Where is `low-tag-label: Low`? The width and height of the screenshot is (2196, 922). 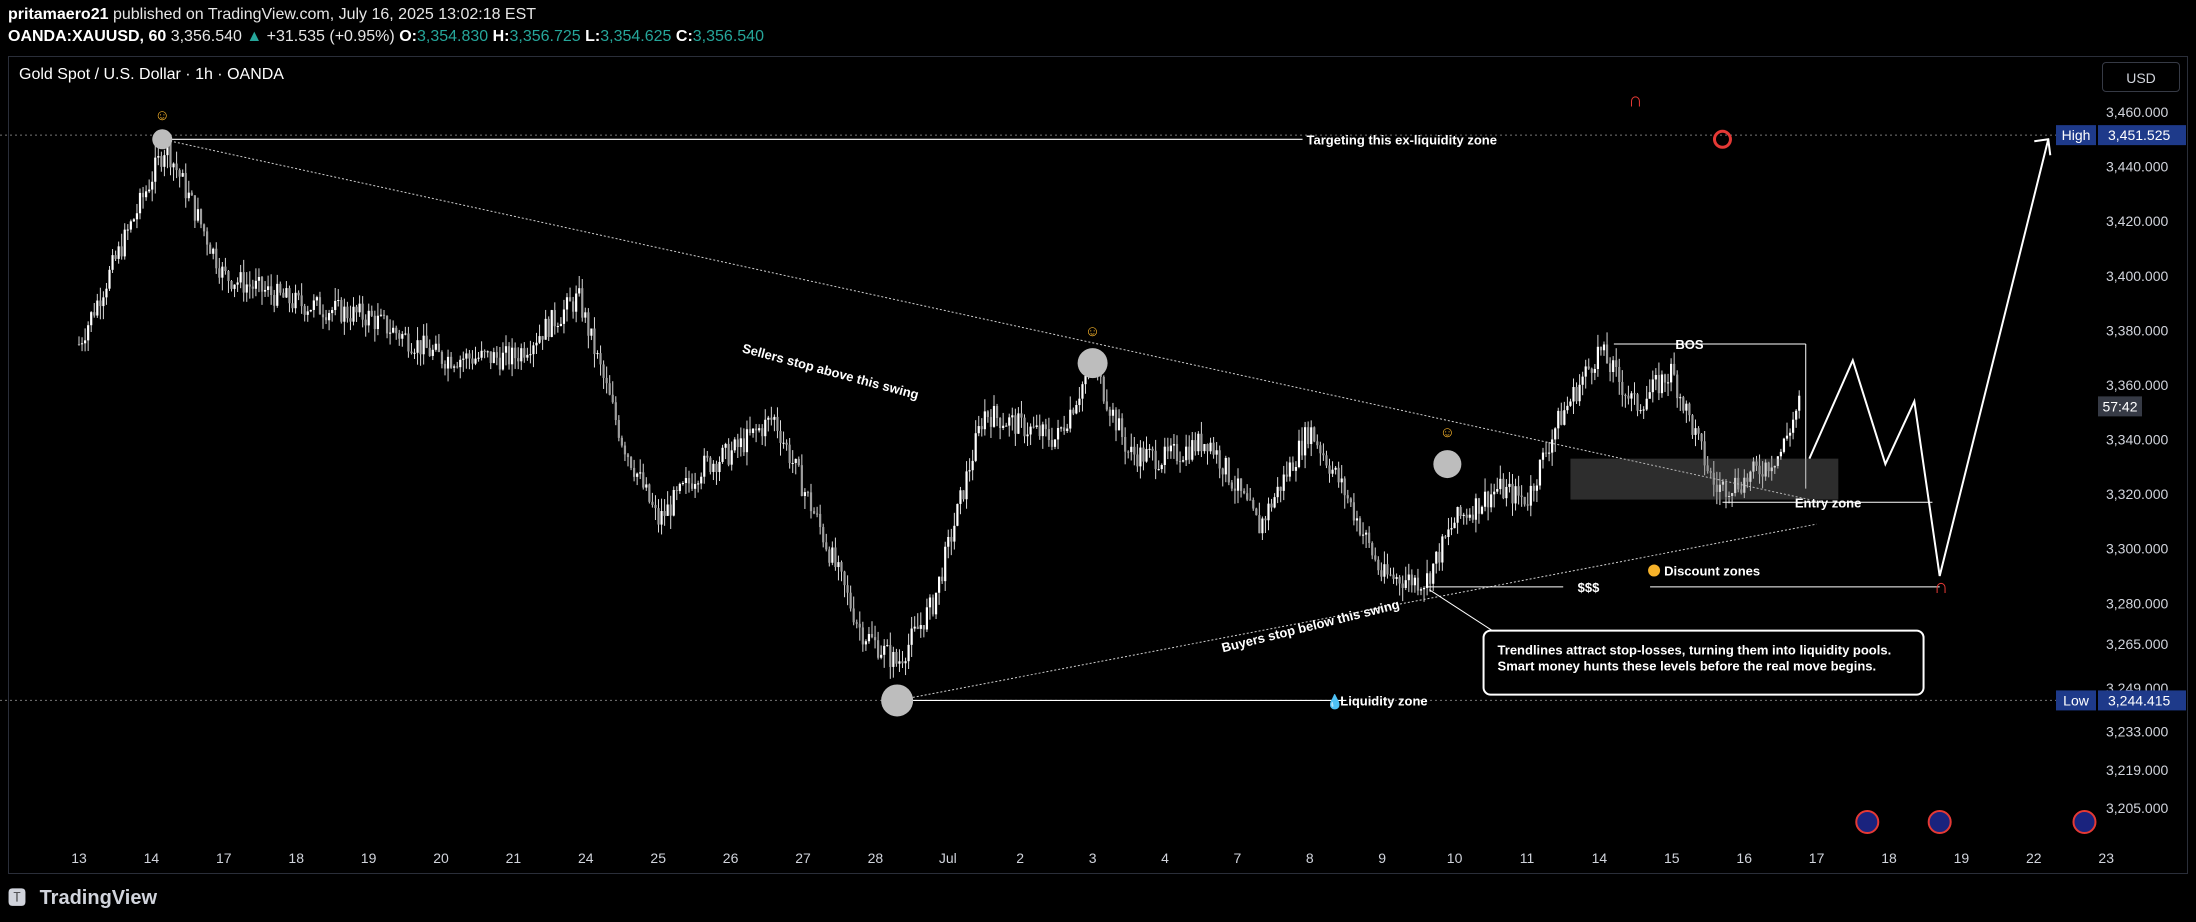
low-tag-label: Low is located at coordinates (2076, 700).